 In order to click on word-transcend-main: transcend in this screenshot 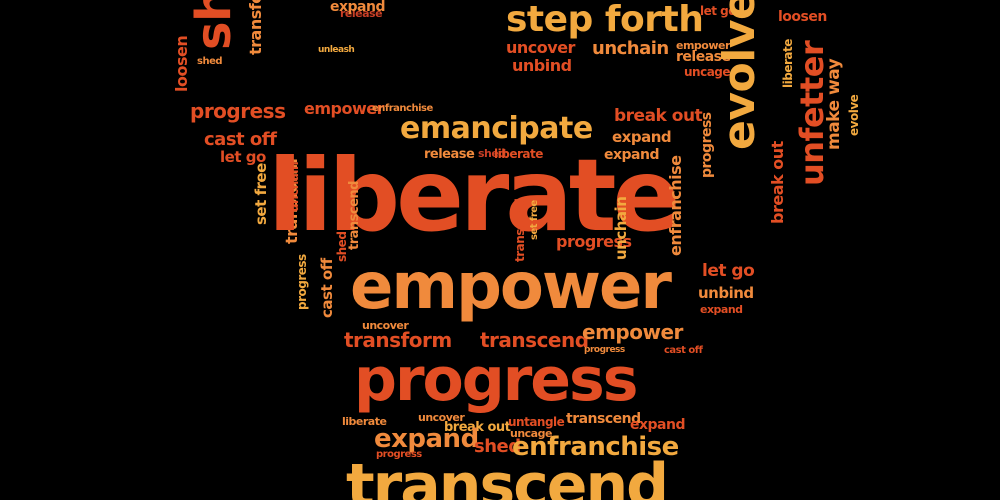, I will do `click(507, 475)`.